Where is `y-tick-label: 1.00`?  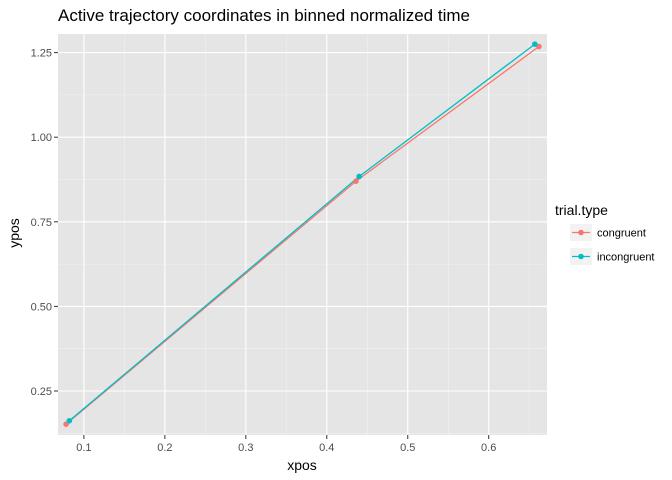 y-tick-label: 1.00 is located at coordinates (41, 138).